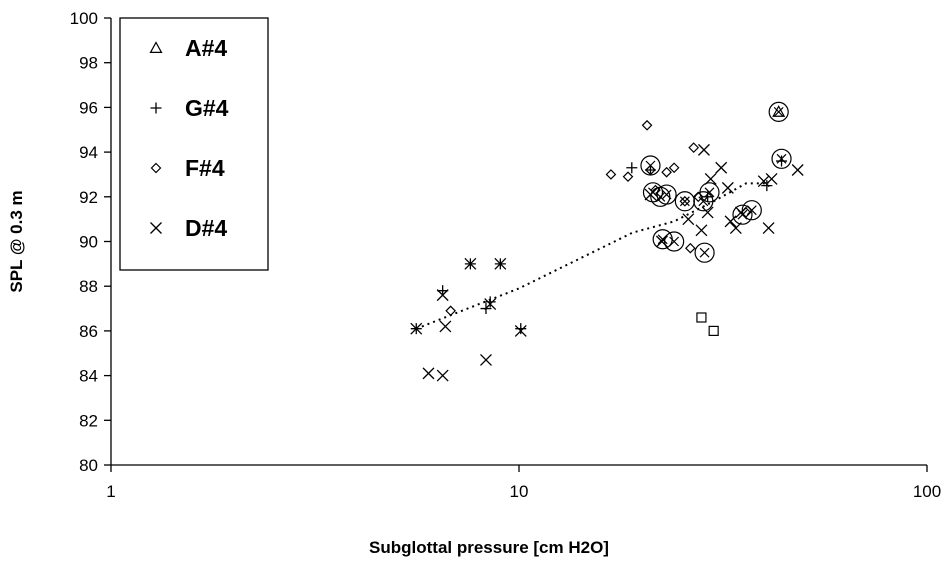 This screenshot has width=950, height=564. I want to click on legend-marker-x, so click(156, 228).